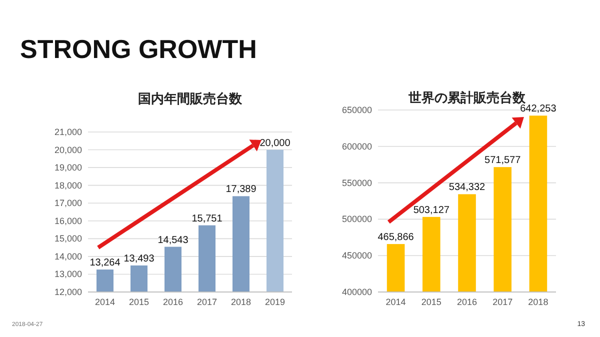 The width and height of the screenshot is (600, 337). I want to click on data-label: 13,264, so click(105, 263).